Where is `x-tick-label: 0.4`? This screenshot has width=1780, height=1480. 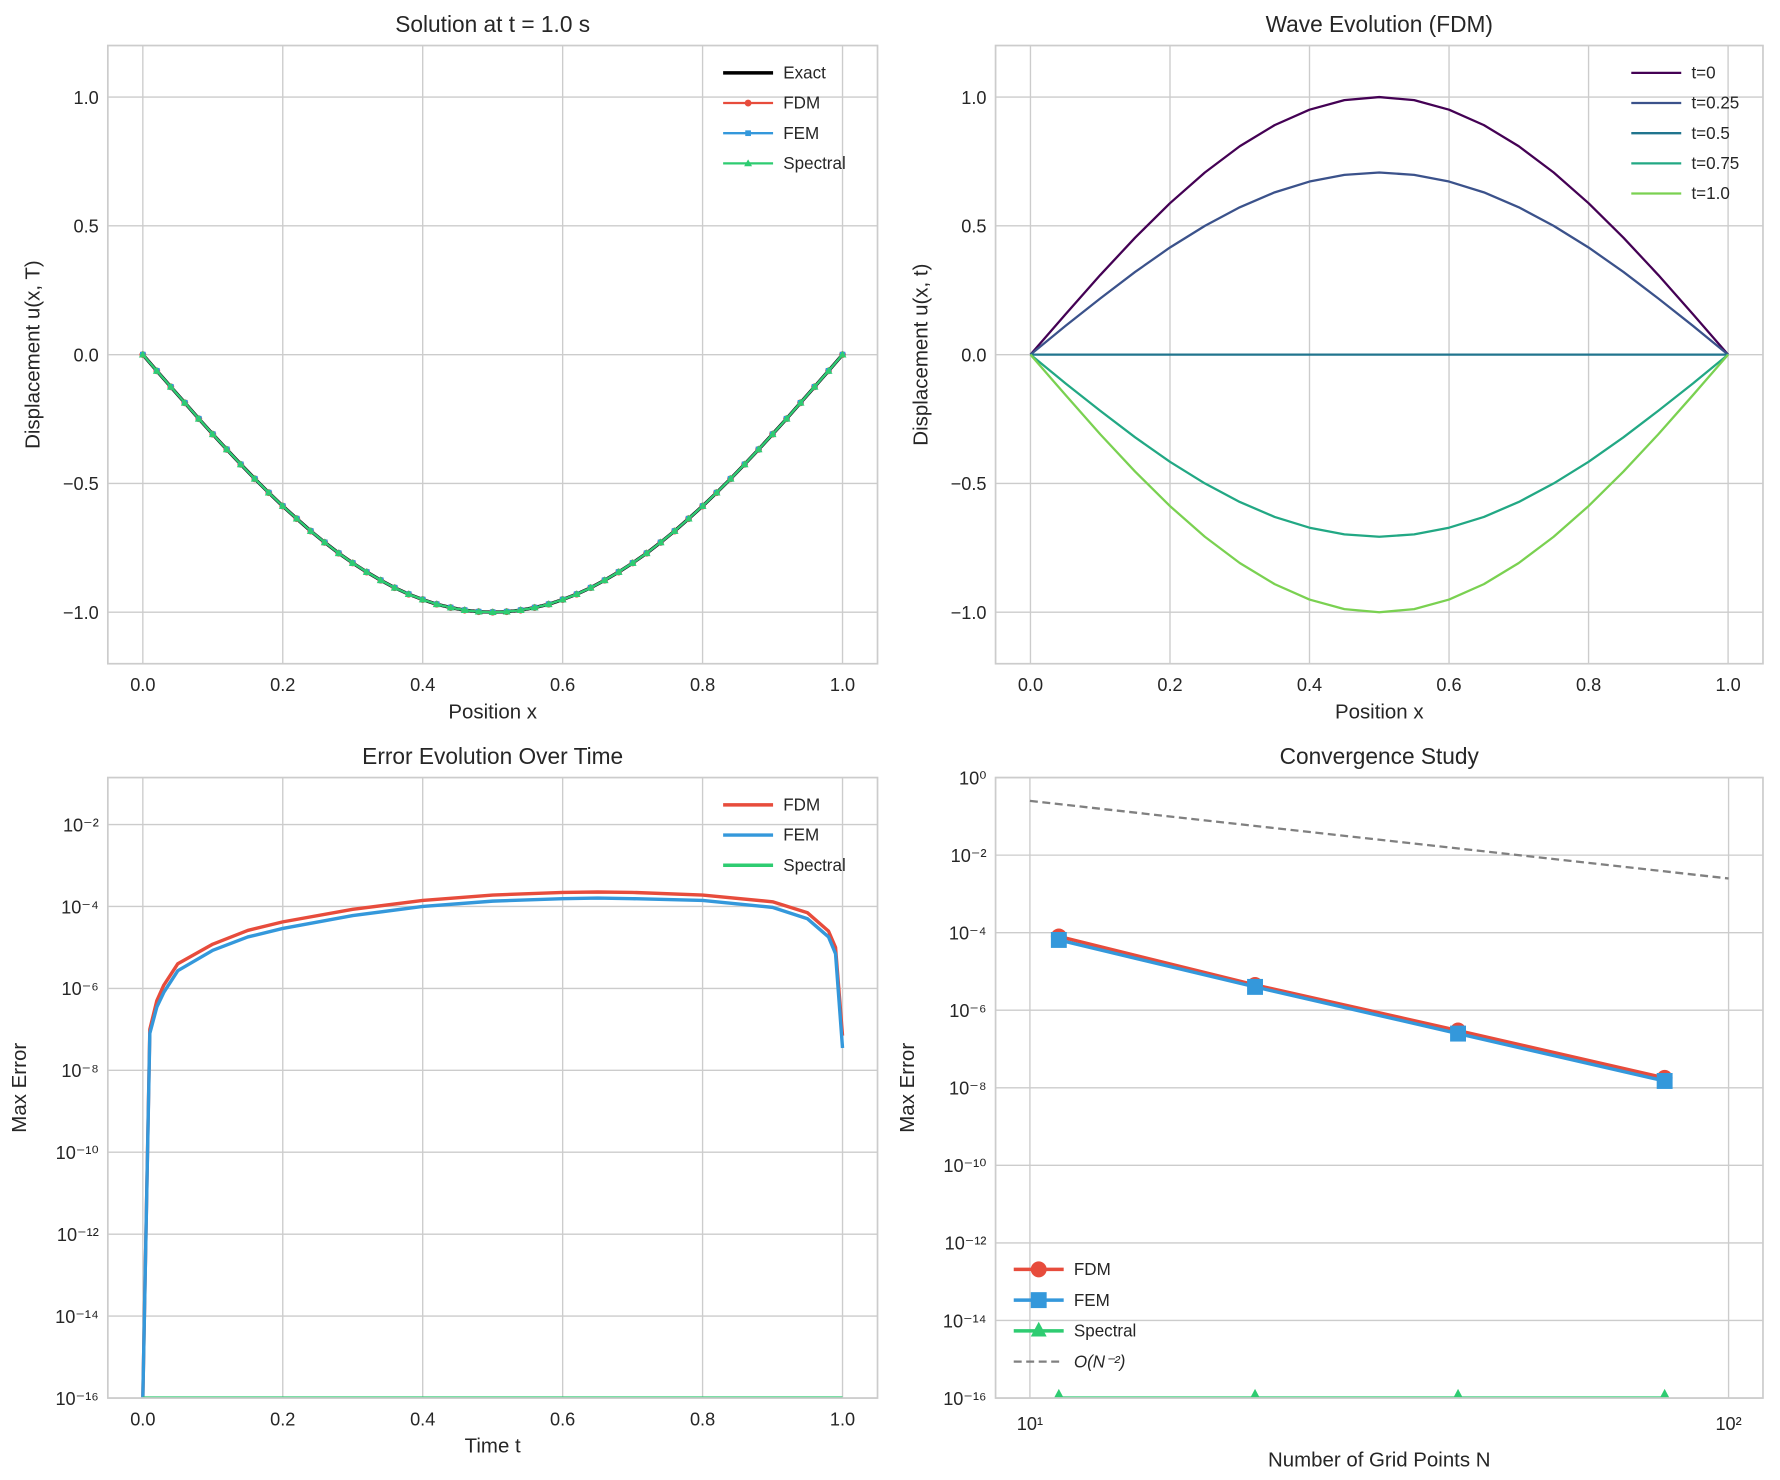
x-tick-label: 0.4 is located at coordinates (1309, 685).